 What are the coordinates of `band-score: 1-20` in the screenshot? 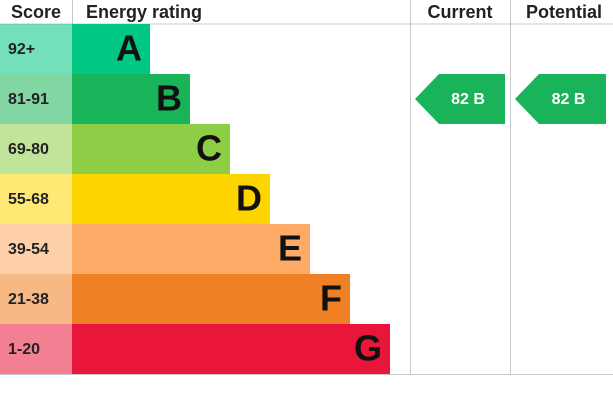 It's located at (24, 349).